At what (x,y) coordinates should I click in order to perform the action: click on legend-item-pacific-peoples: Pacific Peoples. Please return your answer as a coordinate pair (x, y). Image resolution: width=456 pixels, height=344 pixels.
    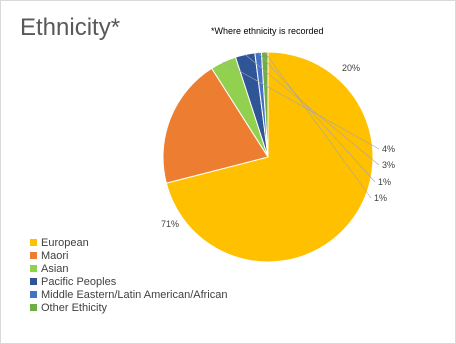
    Looking at the image, I should click on (128, 281).